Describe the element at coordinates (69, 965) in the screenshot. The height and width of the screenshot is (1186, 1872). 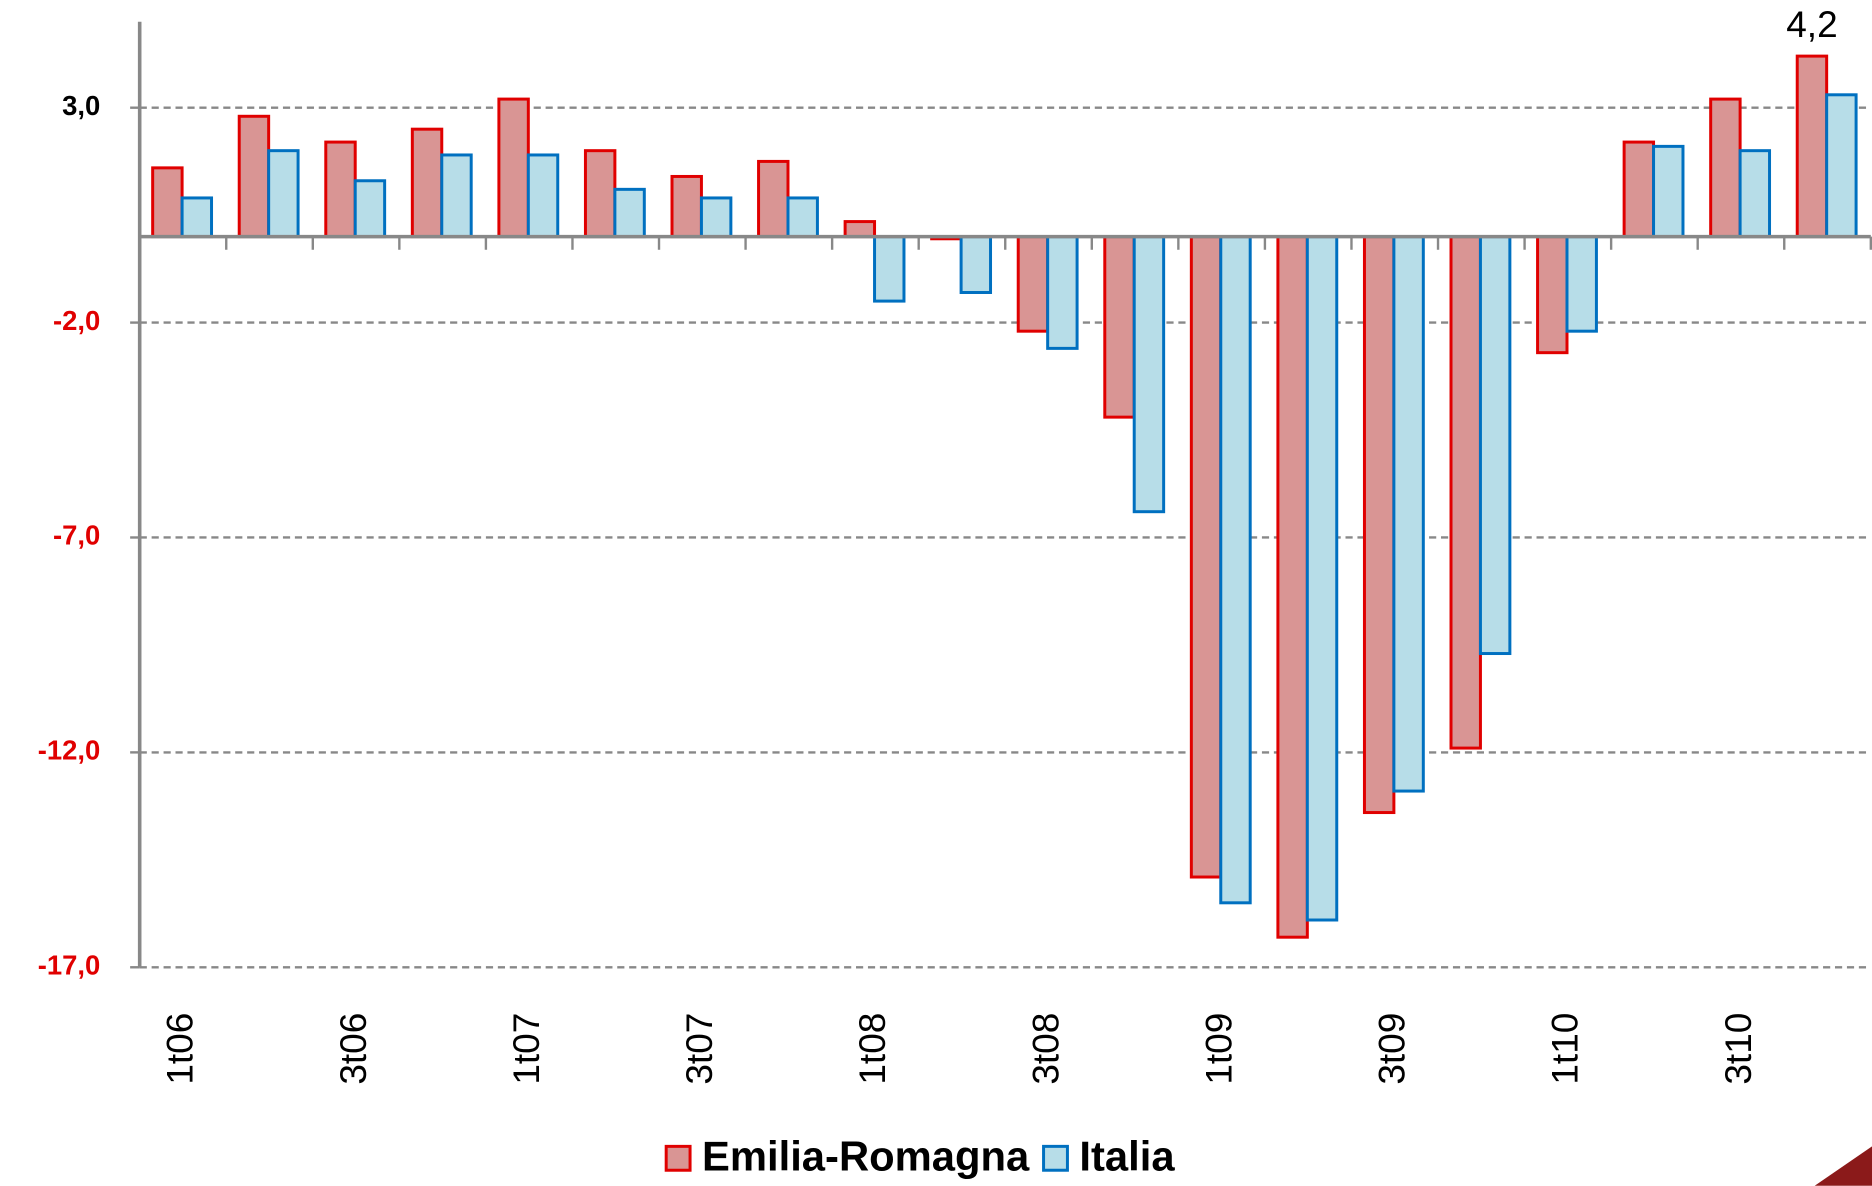
I see `y-tick-label: -17,0` at that location.